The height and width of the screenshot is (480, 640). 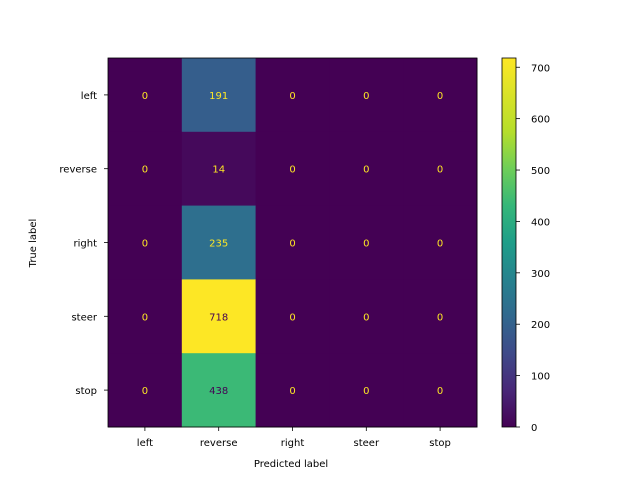 What do you see at coordinates (84, 317) in the screenshot?
I see `y-tick-label: steer` at bounding box center [84, 317].